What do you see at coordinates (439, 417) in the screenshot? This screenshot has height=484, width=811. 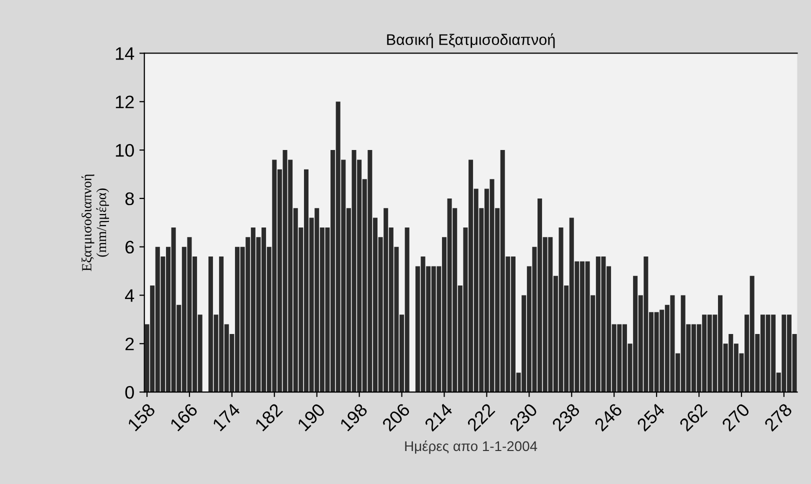 I see `x-tick-label: 214` at bounding box center [439, 417].